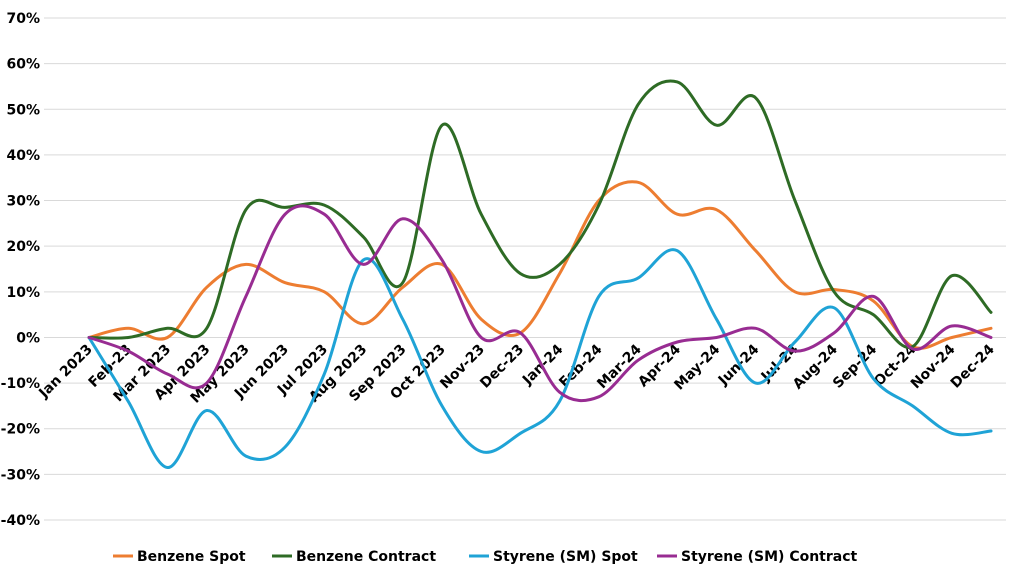  Describe the element at coordinates (619, 366) in the screenshot. I see `x-tick-label: Mar-24` at that location.